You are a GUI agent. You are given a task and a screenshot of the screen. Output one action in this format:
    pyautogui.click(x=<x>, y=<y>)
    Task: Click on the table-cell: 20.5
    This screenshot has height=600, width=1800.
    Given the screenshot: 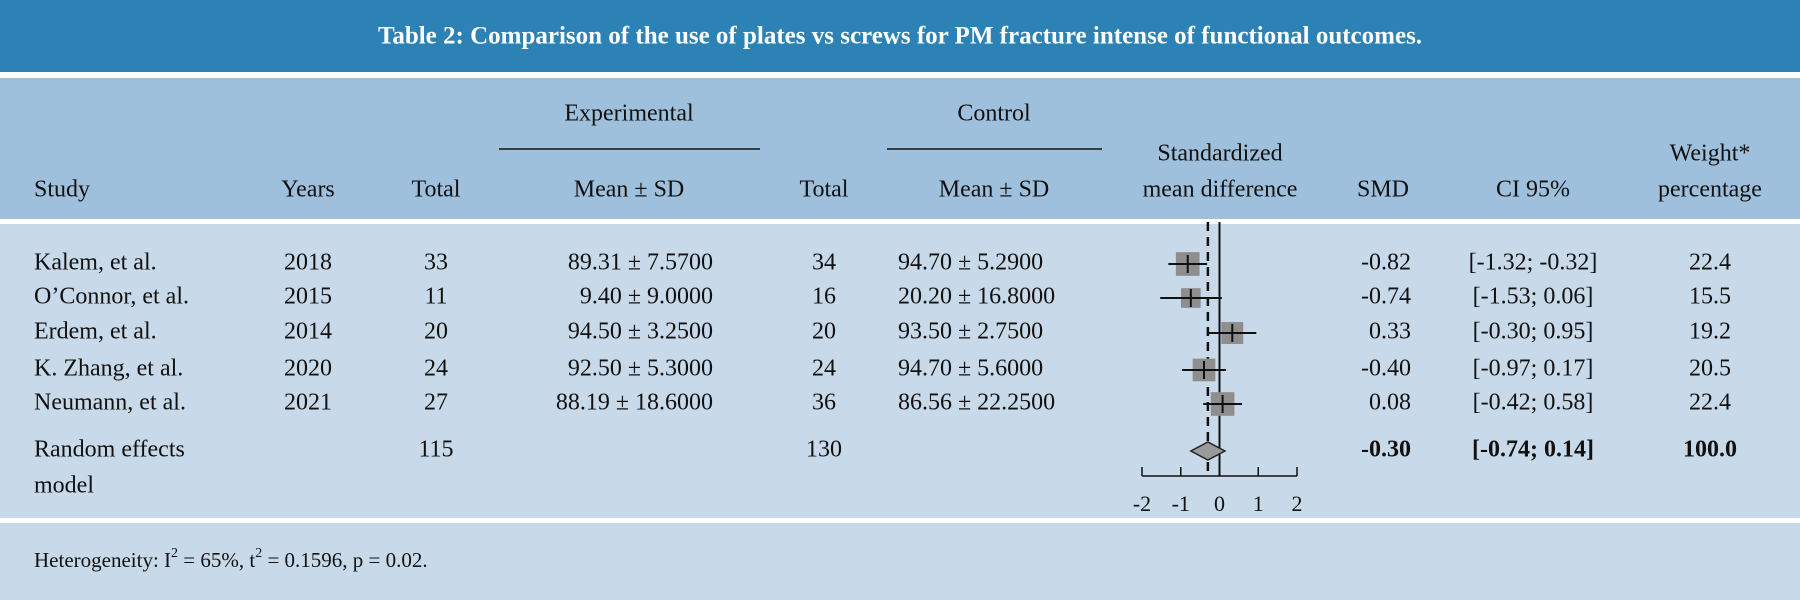 What is the action you would take?
    pyautogui.click(x=1710, y=369)
    